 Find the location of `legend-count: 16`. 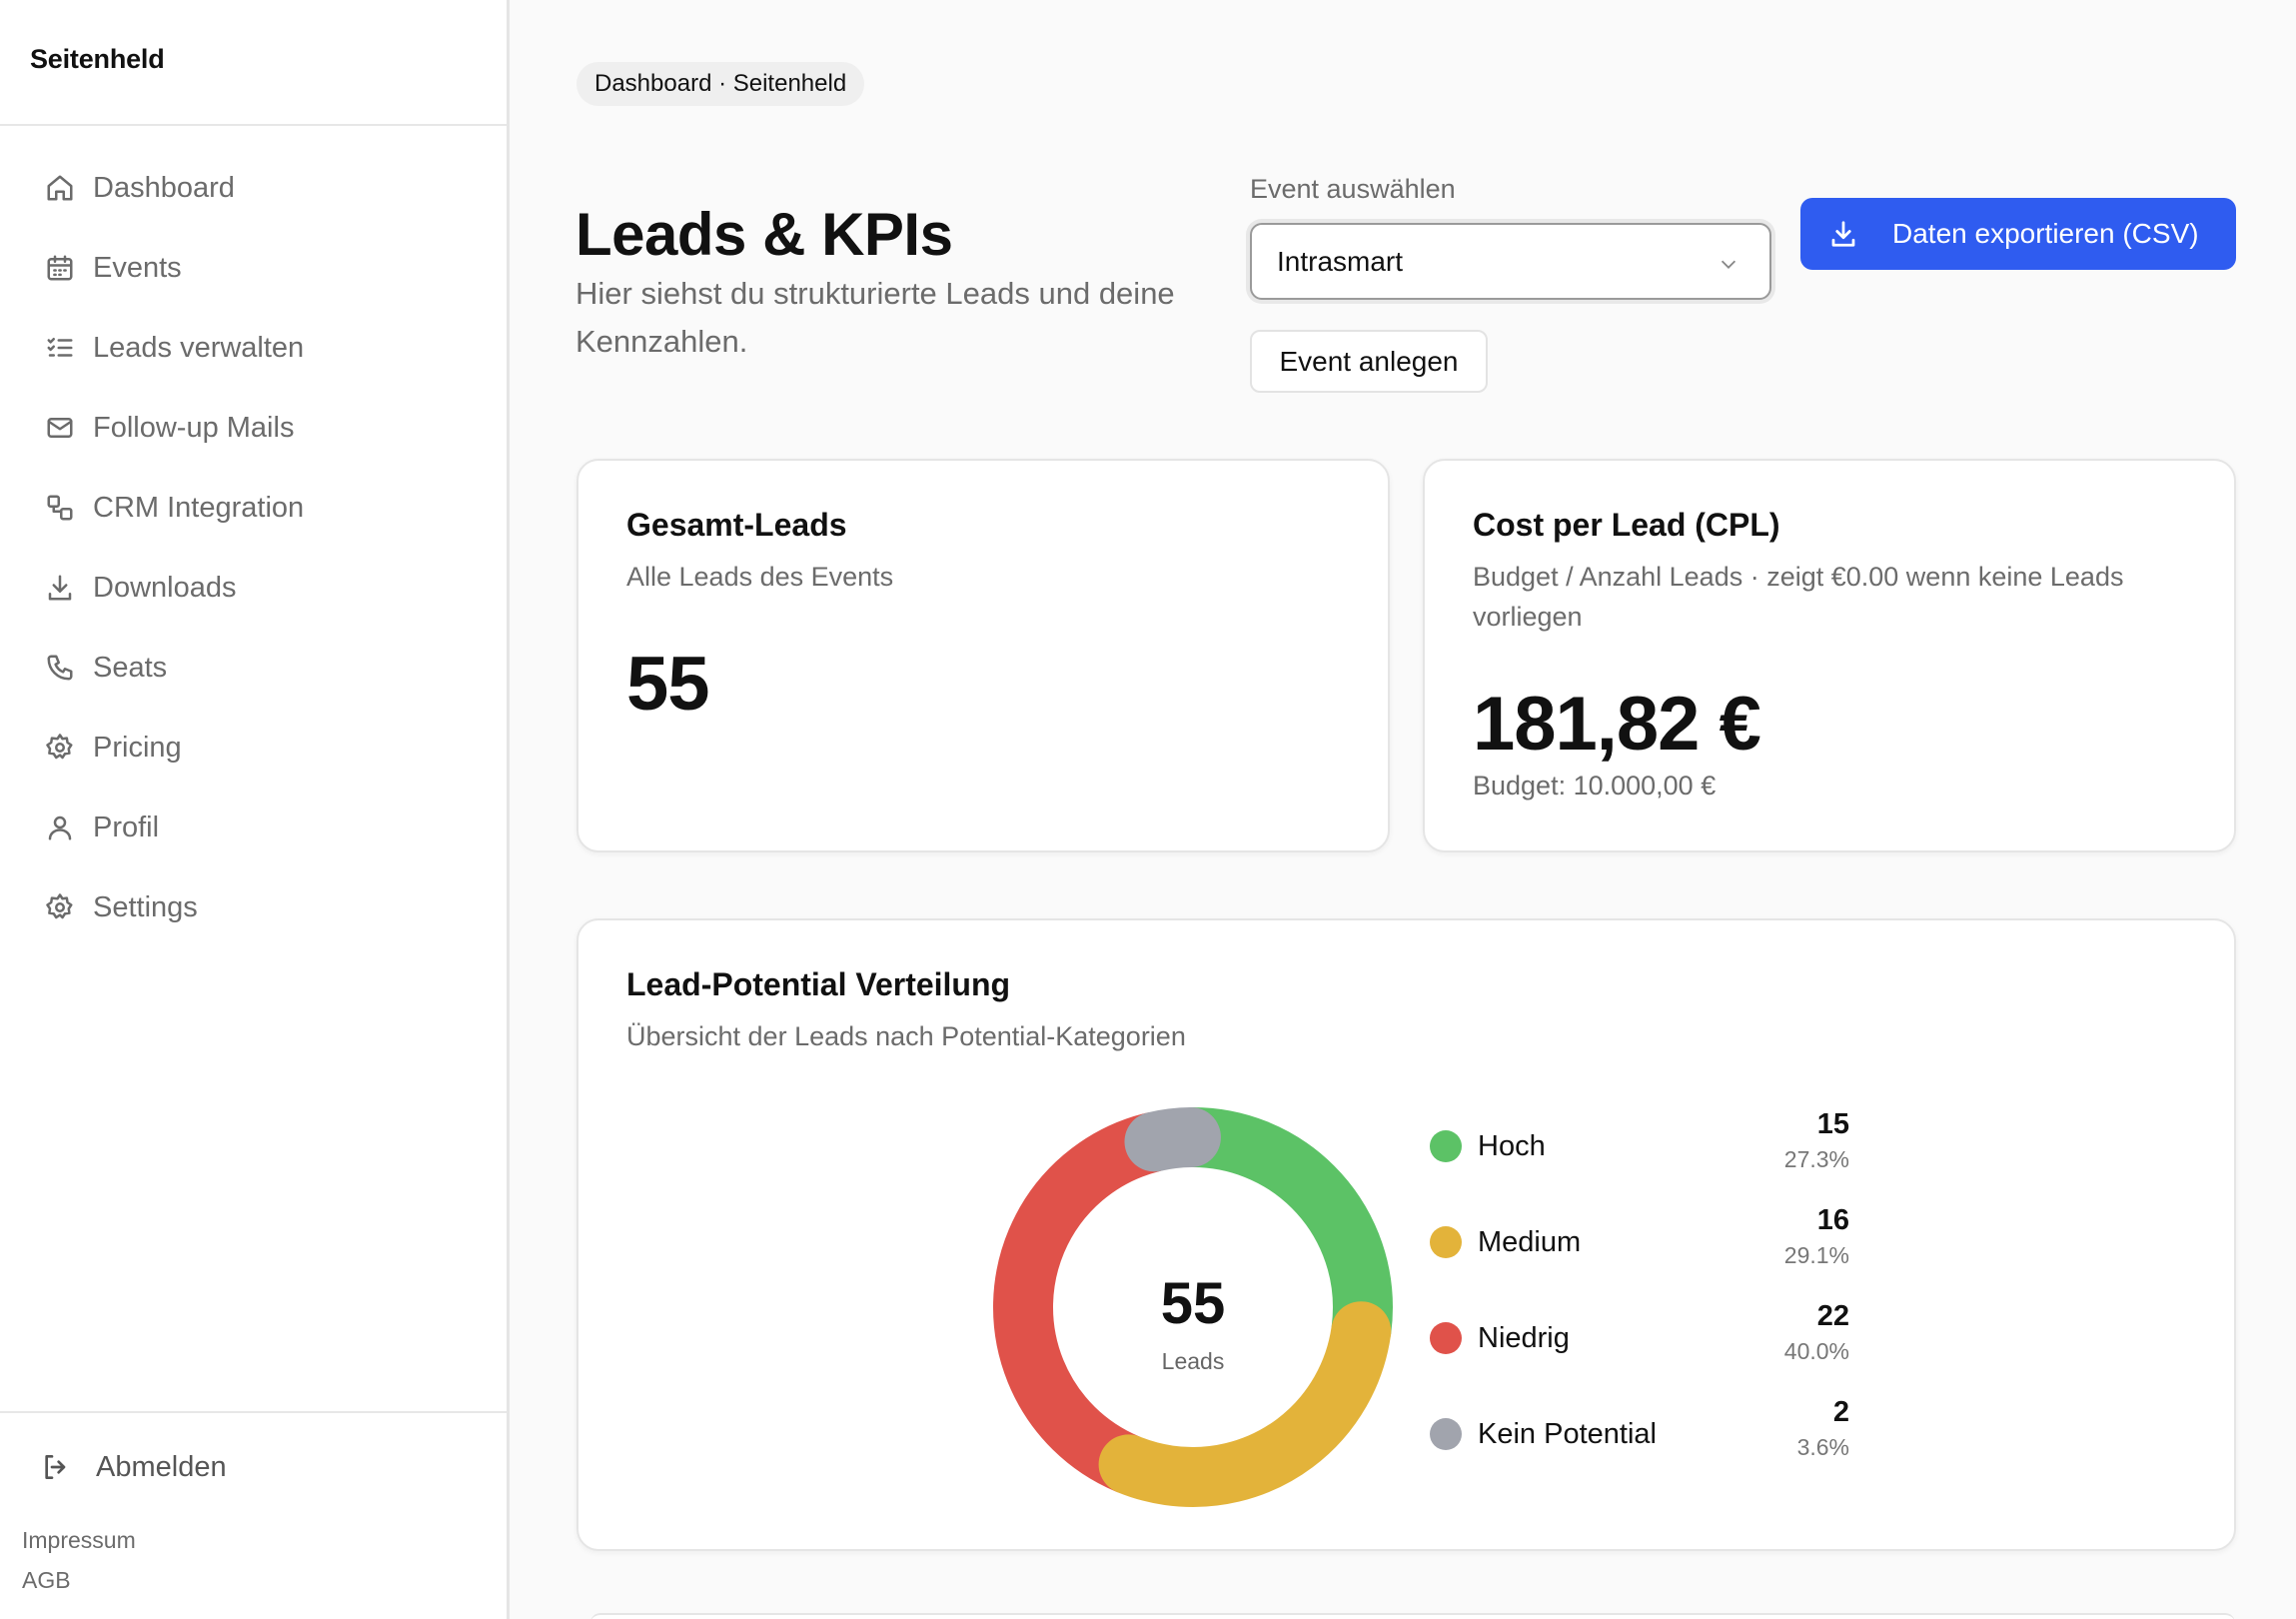

legend-count: 16 is located at coordinates (1832, 1220).